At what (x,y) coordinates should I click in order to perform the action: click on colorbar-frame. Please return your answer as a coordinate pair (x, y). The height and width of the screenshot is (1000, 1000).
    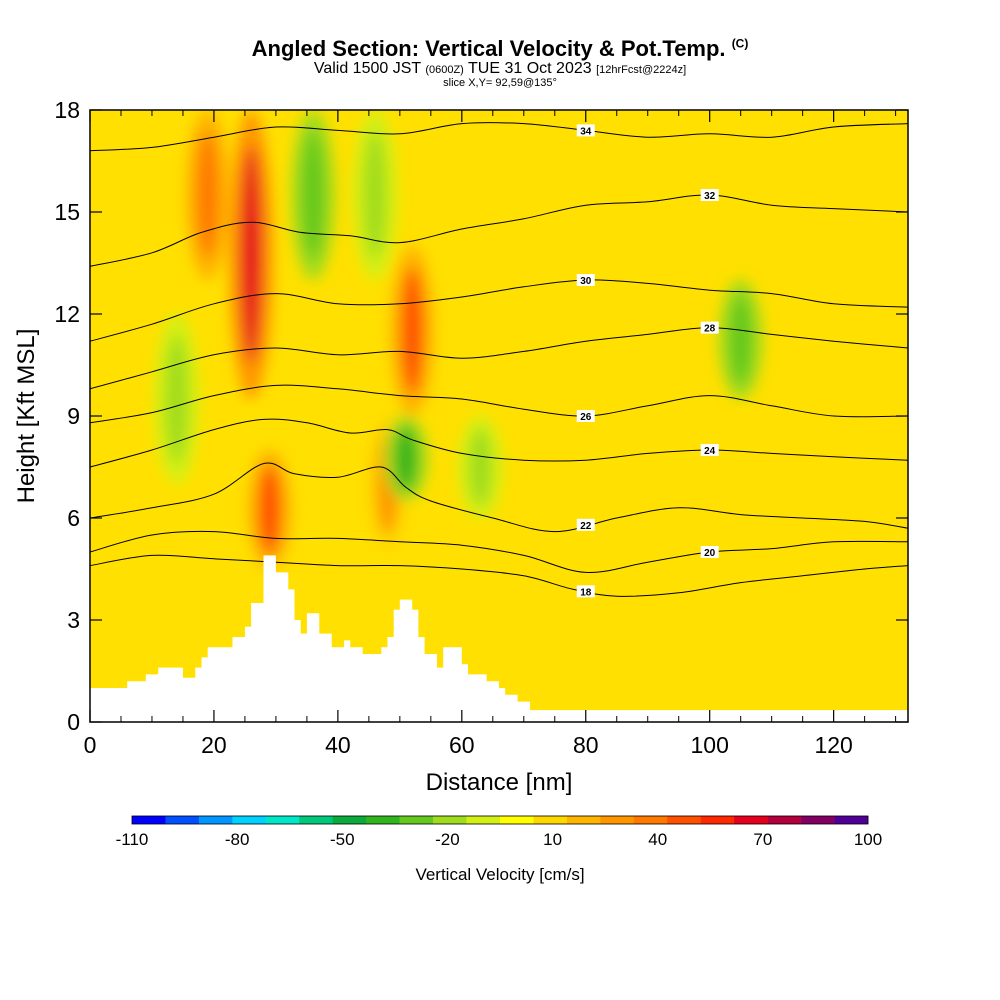
    Looking at the image, I should click on (500, 820).